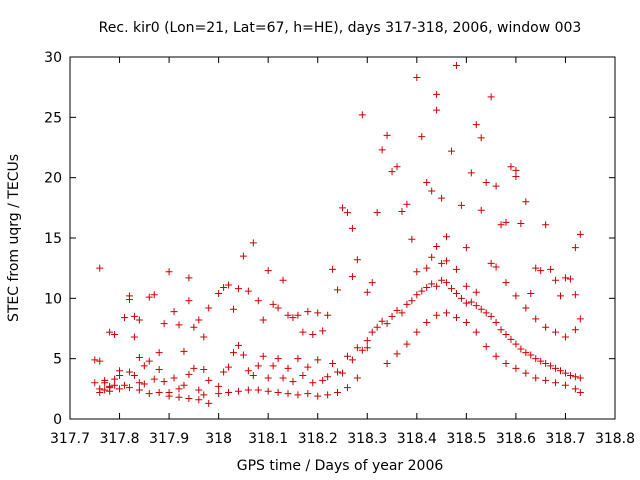  What do you see at coordinates (367, 439) in the screenshot?
I see `x-tick-label: 318.3` at bounding box center [367, 439].